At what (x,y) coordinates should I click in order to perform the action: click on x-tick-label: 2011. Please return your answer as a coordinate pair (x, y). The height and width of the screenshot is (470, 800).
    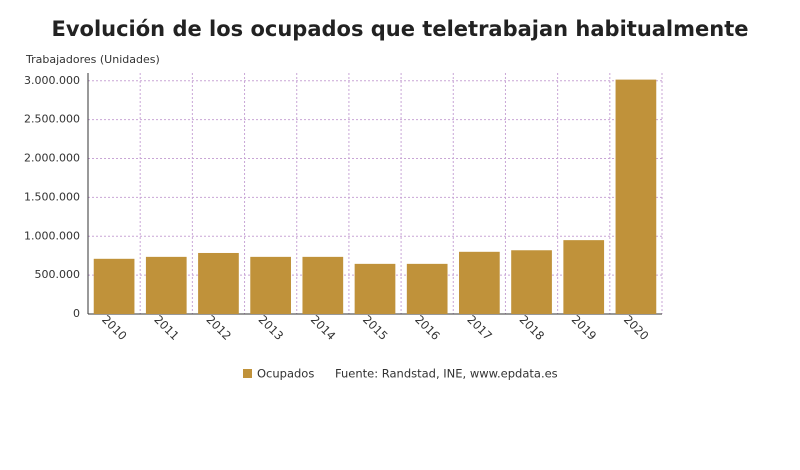
    Looking at the image, I should click on (166, 327).